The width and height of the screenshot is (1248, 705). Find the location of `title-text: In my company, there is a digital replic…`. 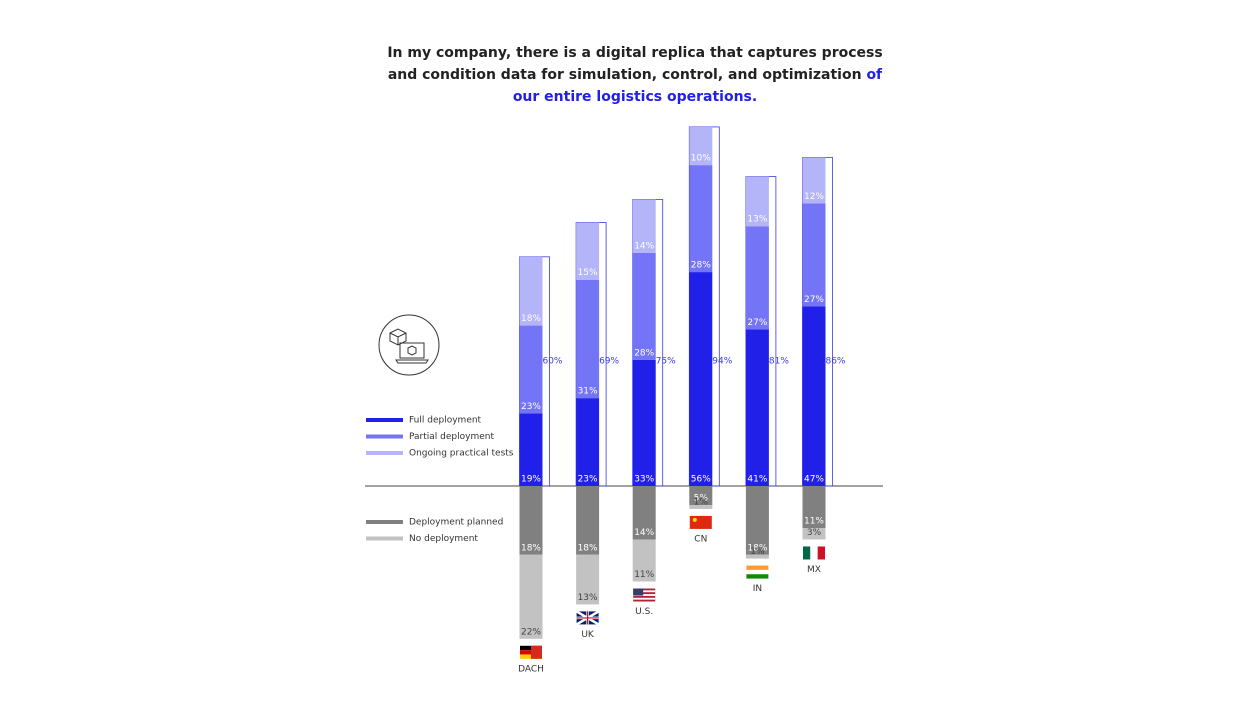

title-text: In my company, there is a digital replic… is located at coordinates (635, 64).